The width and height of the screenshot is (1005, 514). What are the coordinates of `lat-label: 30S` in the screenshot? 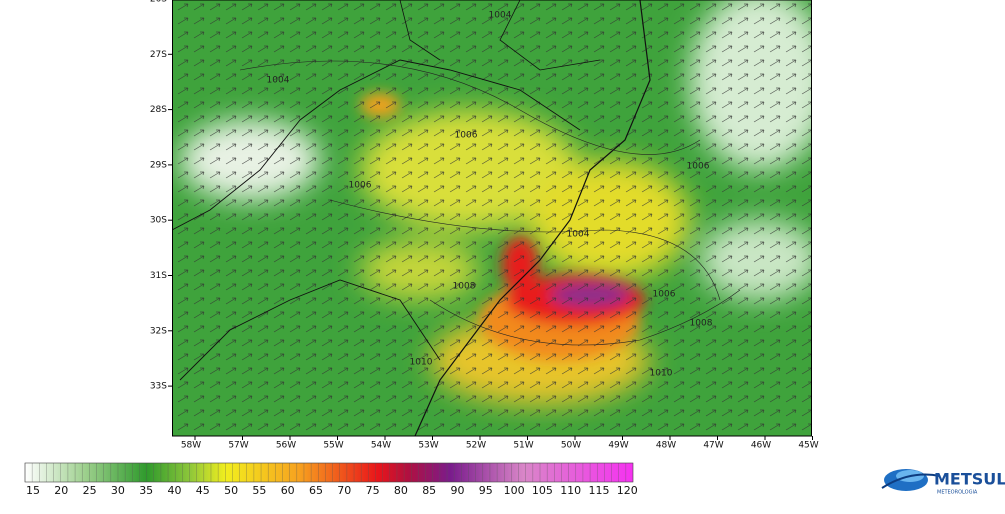 It's located at (158, 221).